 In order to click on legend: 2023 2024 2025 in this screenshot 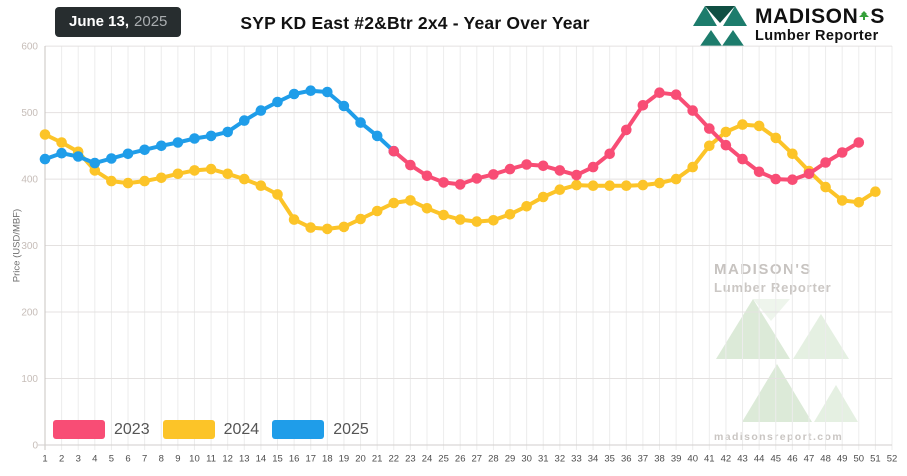, I will do `click(211, 429)`.